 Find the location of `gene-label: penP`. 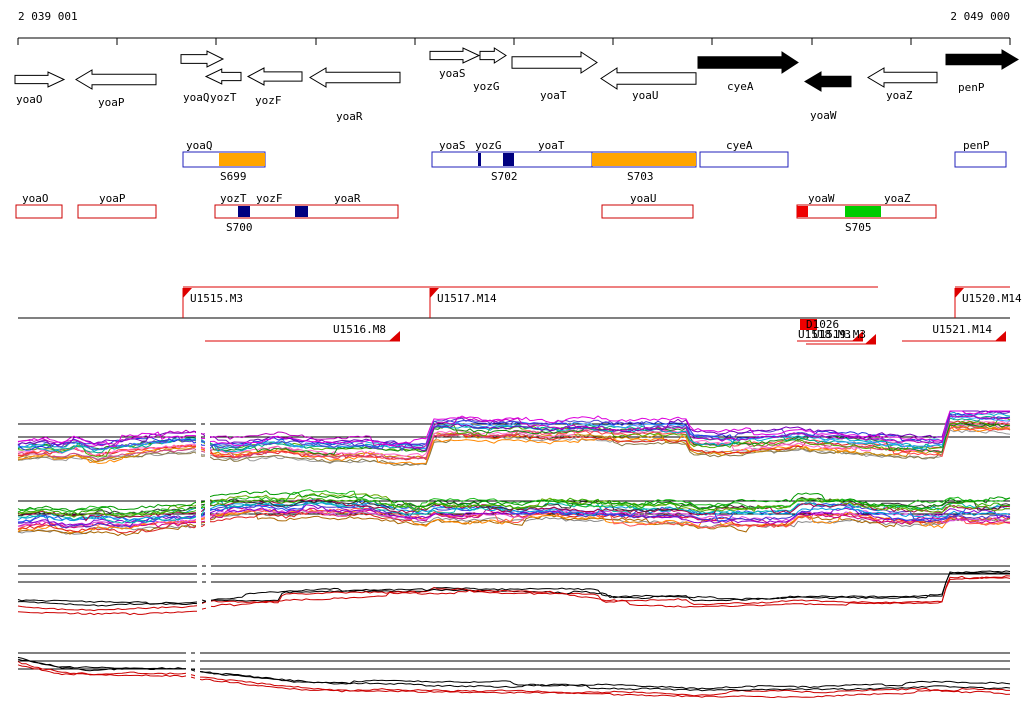

gene-label: penP is located at coordinates (971, 87).